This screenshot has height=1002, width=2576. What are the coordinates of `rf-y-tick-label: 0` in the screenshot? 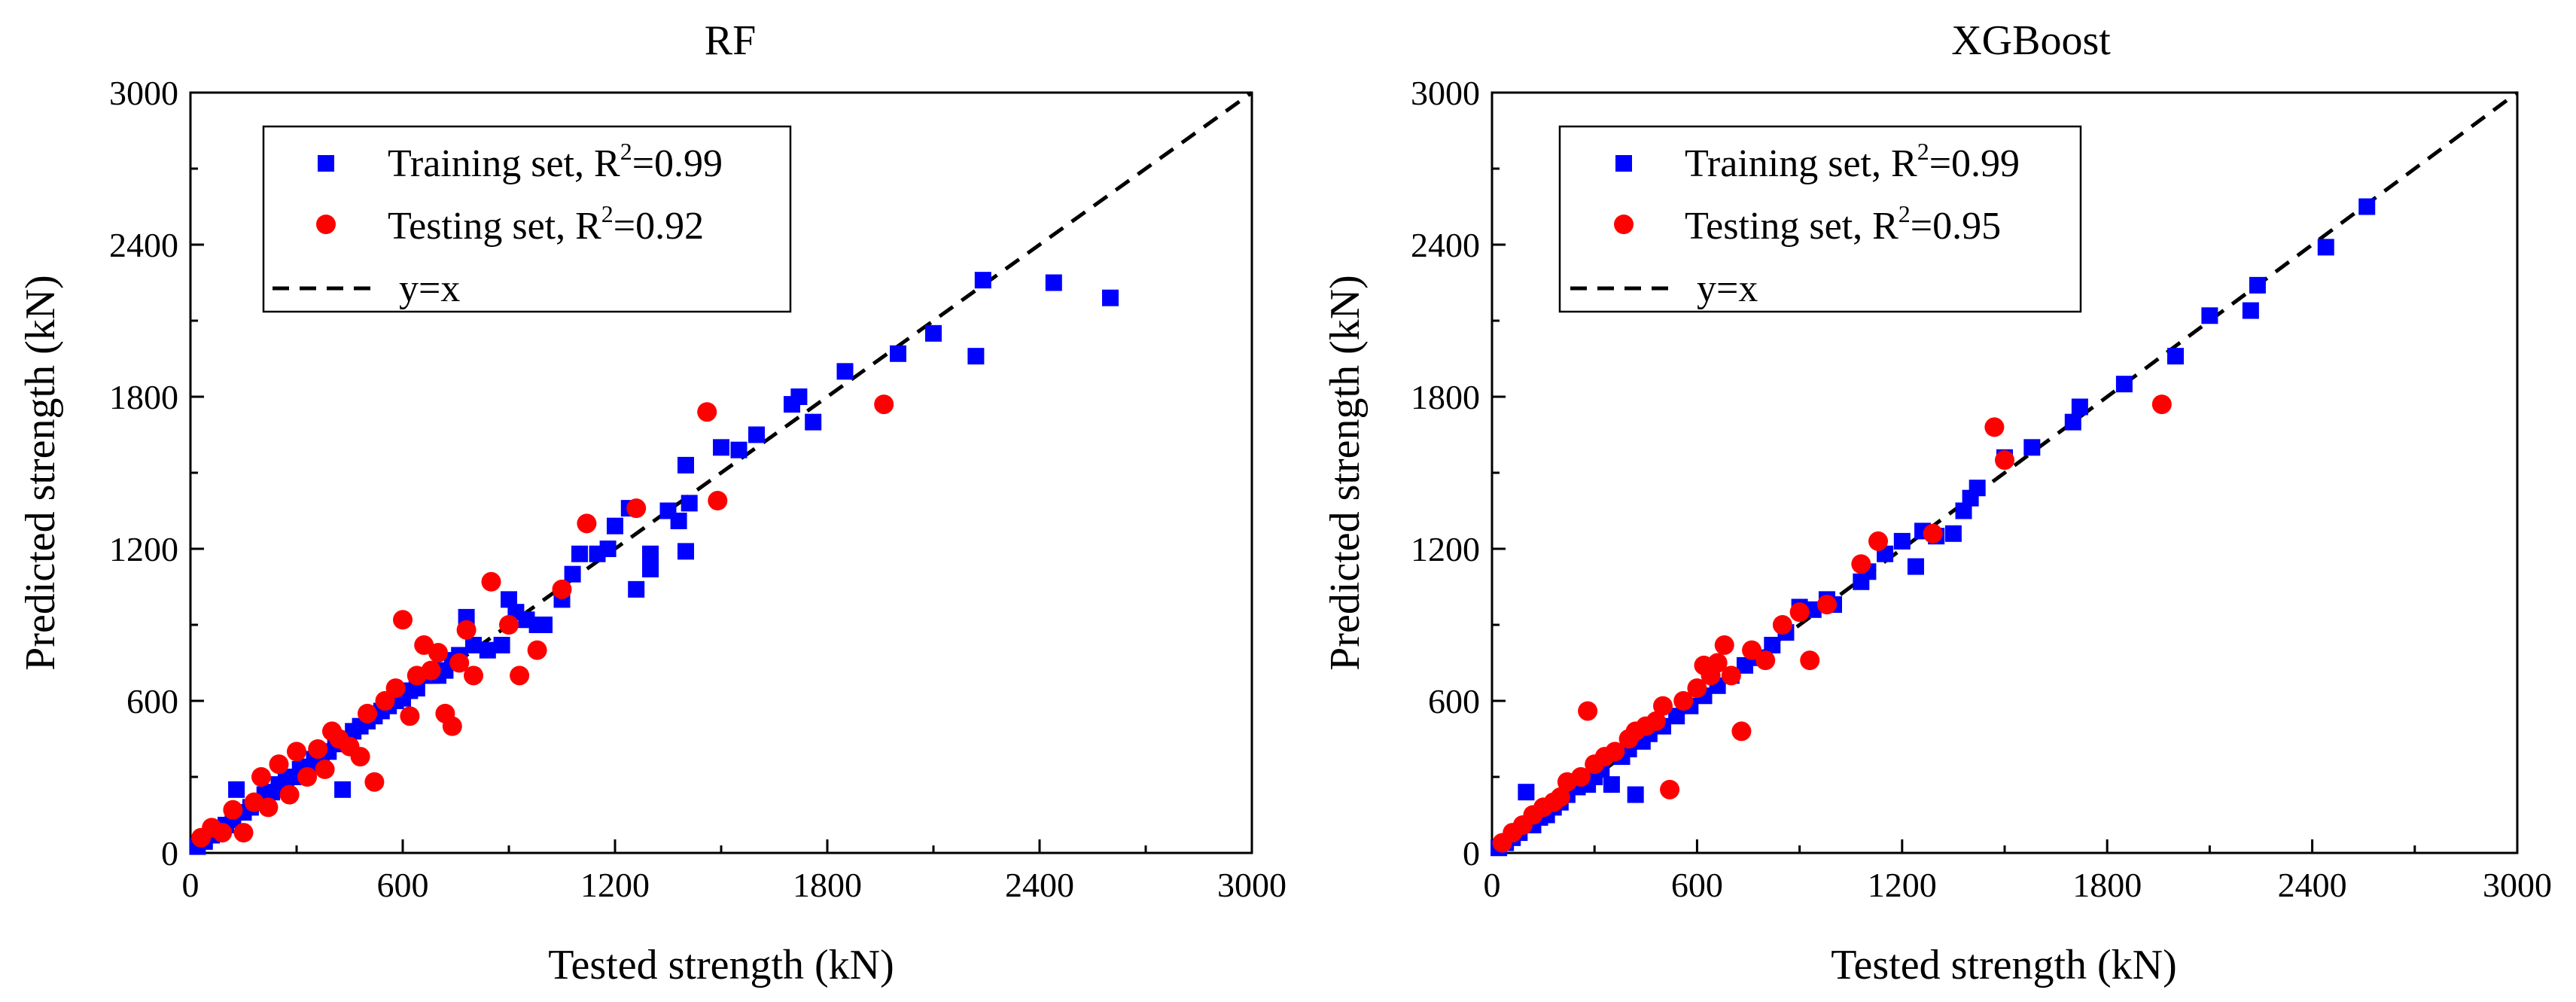 It's located at (170, 853).